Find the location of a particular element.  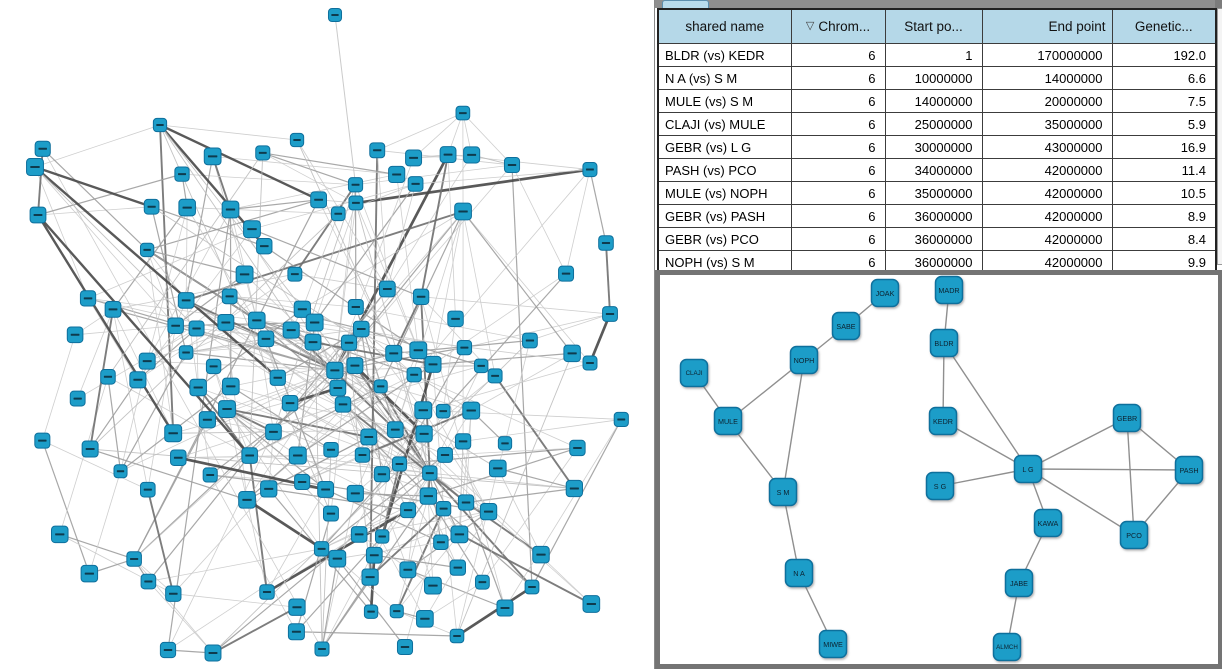

table-tab is located at coordinates (685, 4).